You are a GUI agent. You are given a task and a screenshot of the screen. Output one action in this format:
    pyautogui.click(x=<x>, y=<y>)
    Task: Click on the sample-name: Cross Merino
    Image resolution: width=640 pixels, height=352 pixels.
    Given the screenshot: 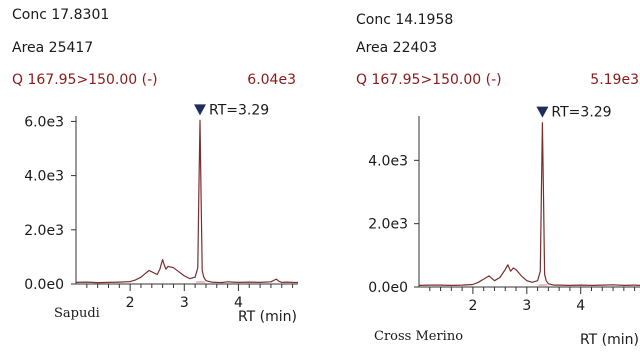 What is the action you would take?
    pyautogui.click(x=418, y=336)
    